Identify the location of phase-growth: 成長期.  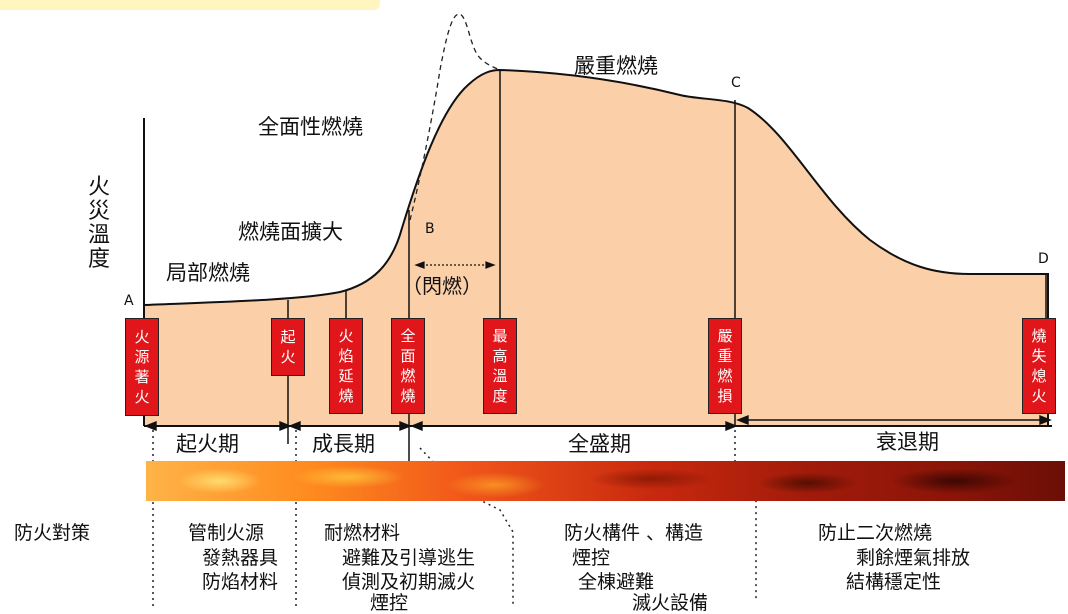
(343, 444).